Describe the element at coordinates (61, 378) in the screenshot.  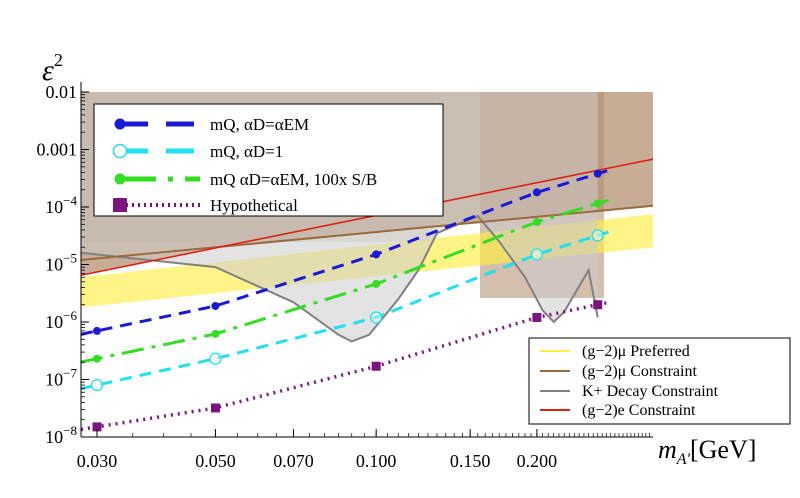
I see `y-tick-label: 10⁻⁷` at that location.